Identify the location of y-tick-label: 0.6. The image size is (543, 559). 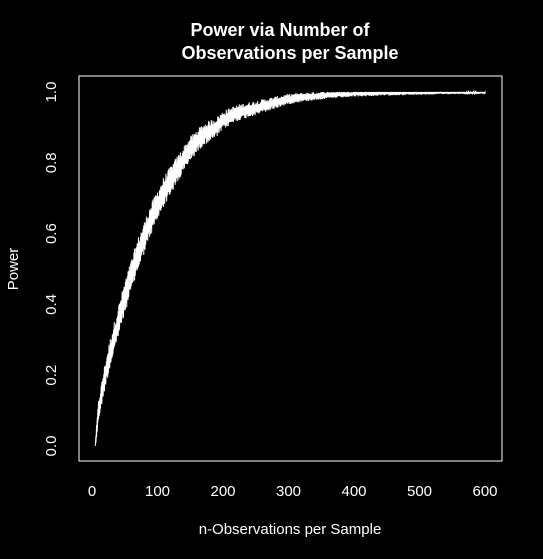
(51, 233).